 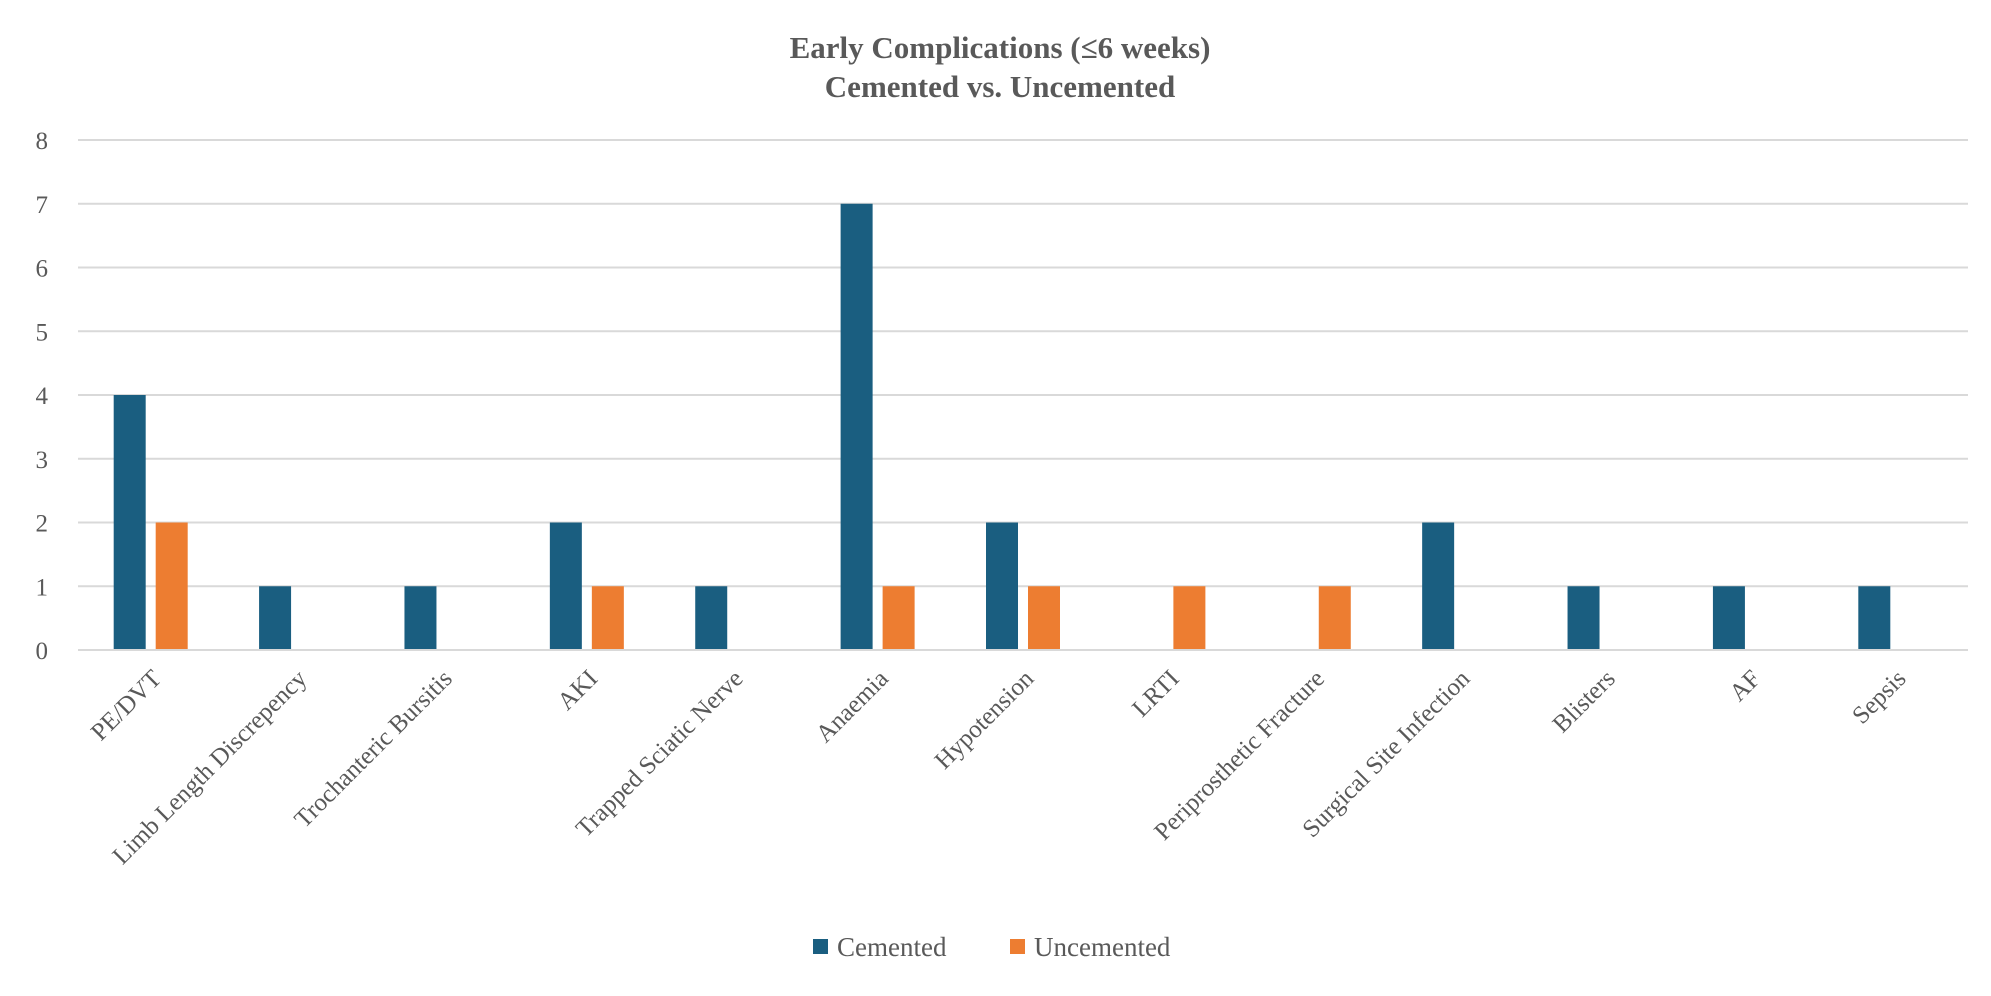 I want to click on y-tick-label: 3, so click(x=42, y=460).